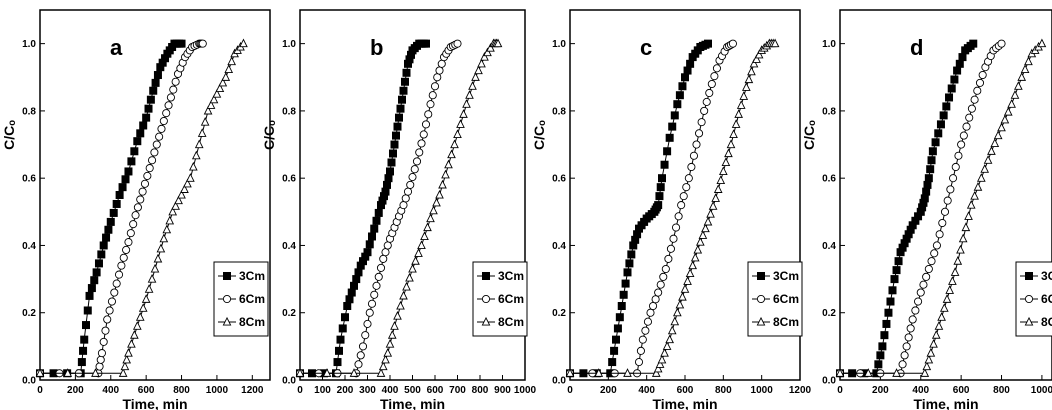 The height and width of the screenshot is (410, 1052). I want to click on legend-entry: 3Cm, so click(1046, 276).